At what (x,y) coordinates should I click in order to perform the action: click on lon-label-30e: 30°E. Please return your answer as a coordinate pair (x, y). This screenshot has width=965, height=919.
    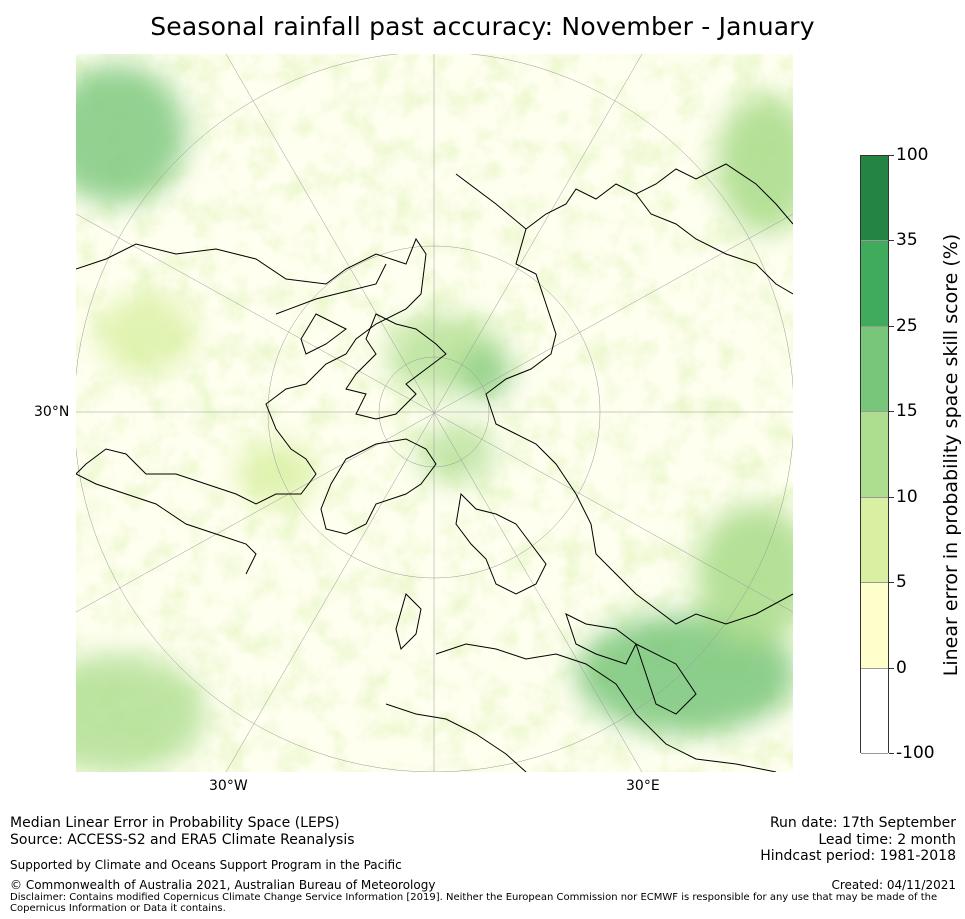
    Looking at the image, I should click on (643, 786).